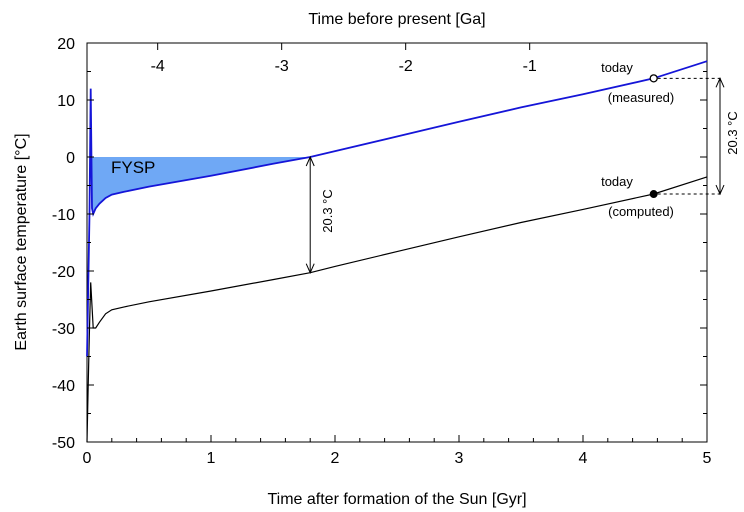 Image resolution: width=744 pixels, height=512 pixels. Describe the element at coordinates (21, 241) in the screenshot. I see `y-axis-title: Earth surface temperature [°C]` at that location.